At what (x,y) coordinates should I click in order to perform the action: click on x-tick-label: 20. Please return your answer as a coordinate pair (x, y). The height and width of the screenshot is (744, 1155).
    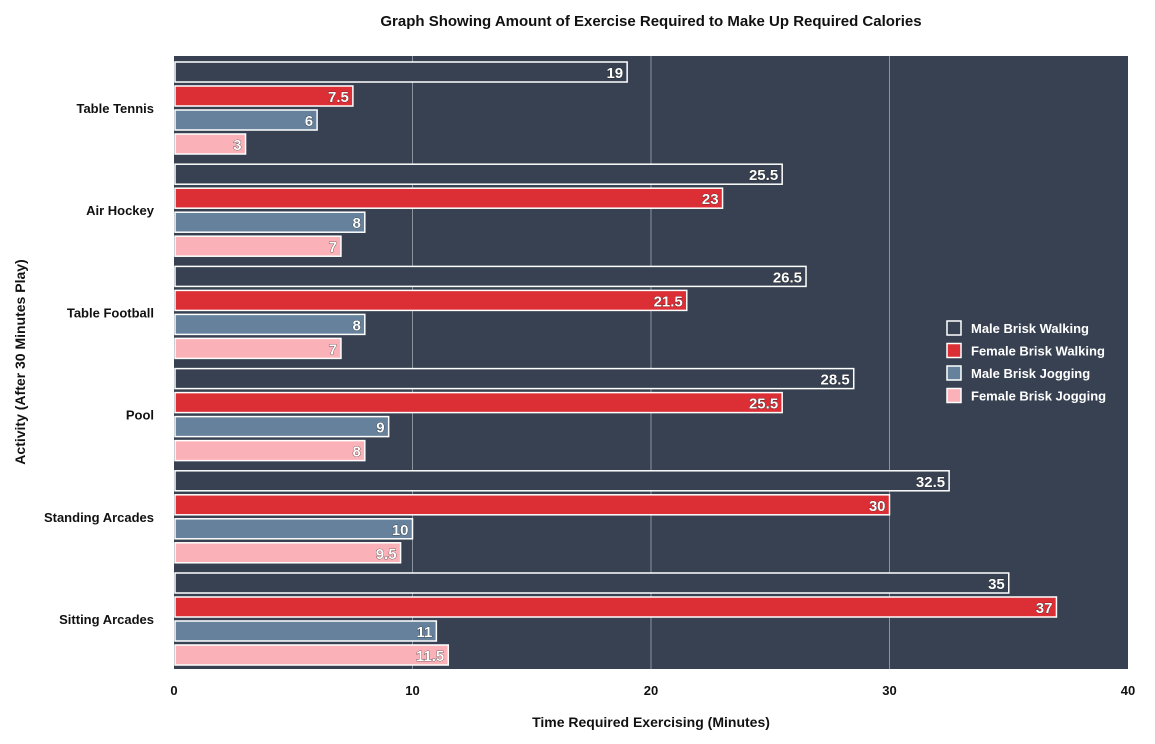
    Looking at the image, I should click on (651, 690).